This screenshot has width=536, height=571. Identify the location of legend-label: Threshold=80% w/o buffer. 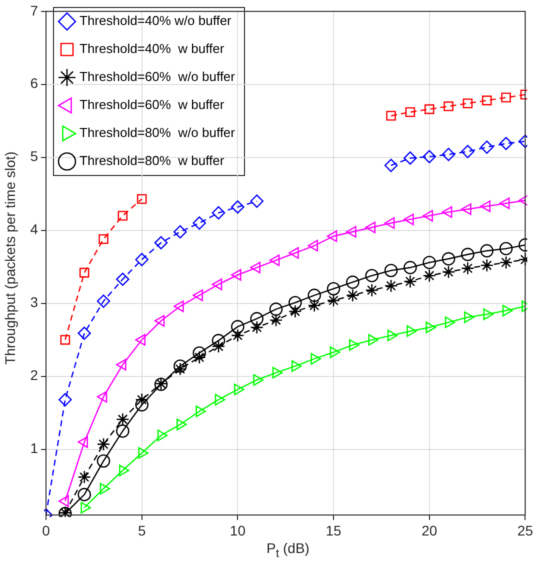
(158, 132).